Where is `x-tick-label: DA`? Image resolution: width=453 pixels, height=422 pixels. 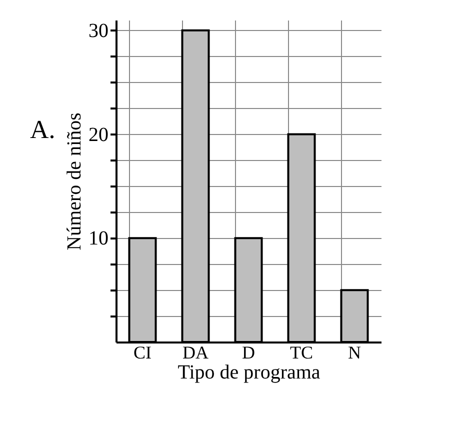 x-tick-label: DA is located at coordinates (195, 352).